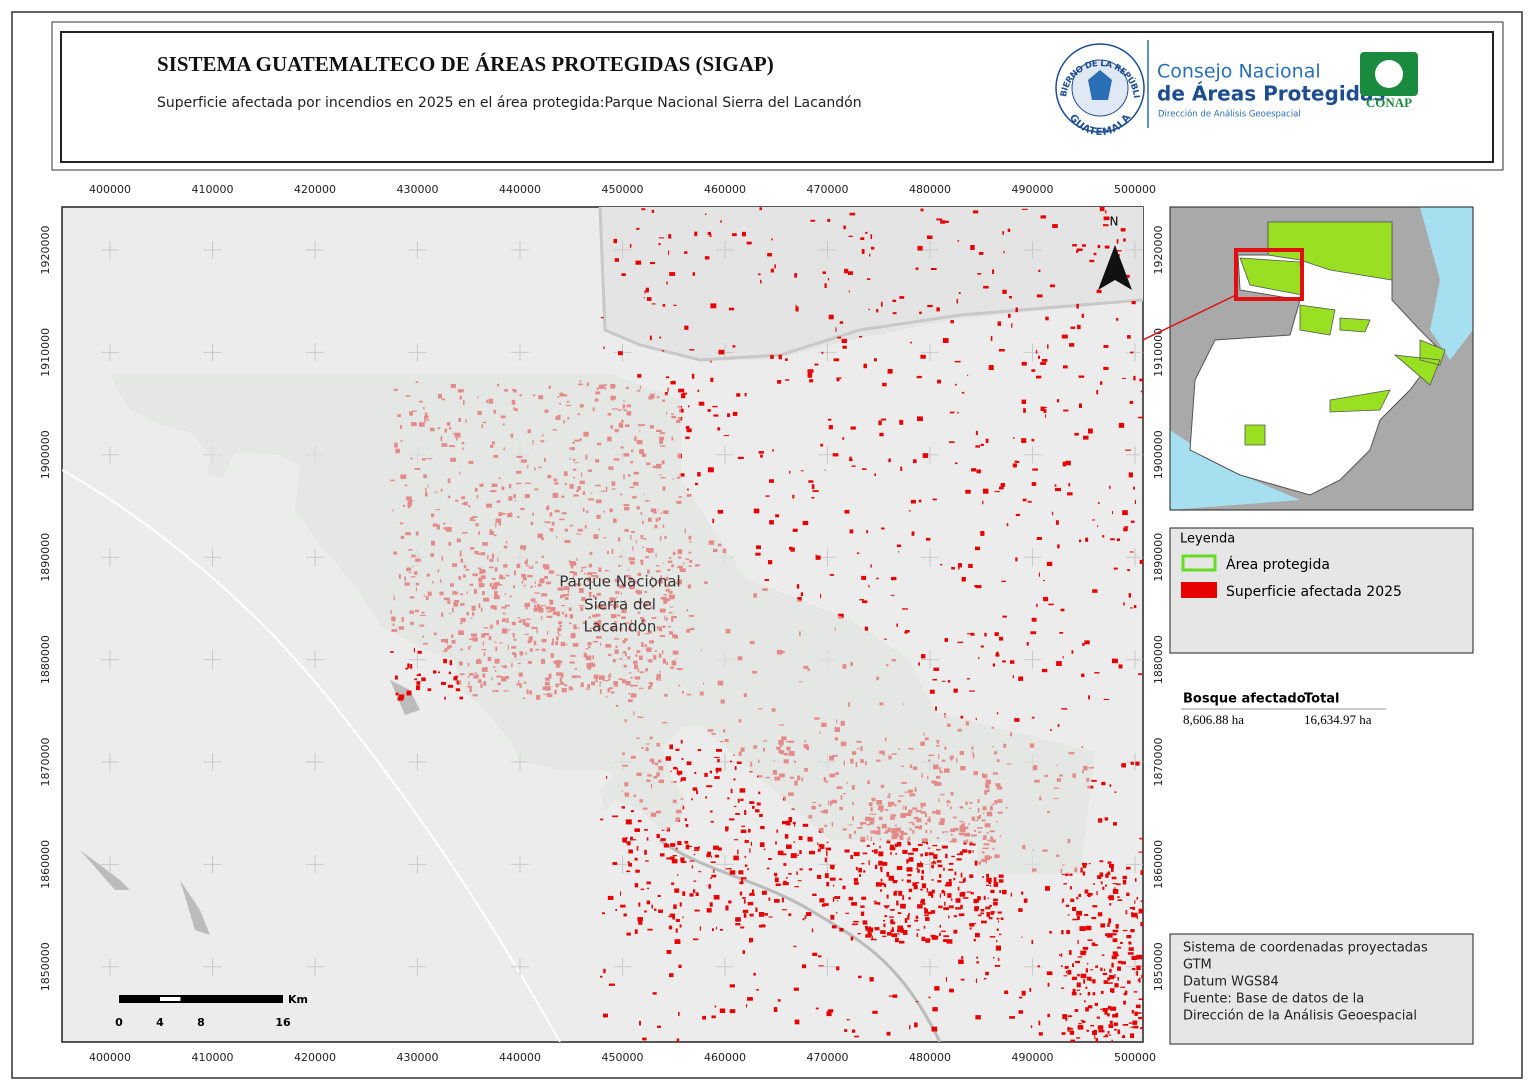  What do you see at coordinates (930, 189) in the screenshot?
I see `x-tick-top: 480000` at bounding box center [930, 189].